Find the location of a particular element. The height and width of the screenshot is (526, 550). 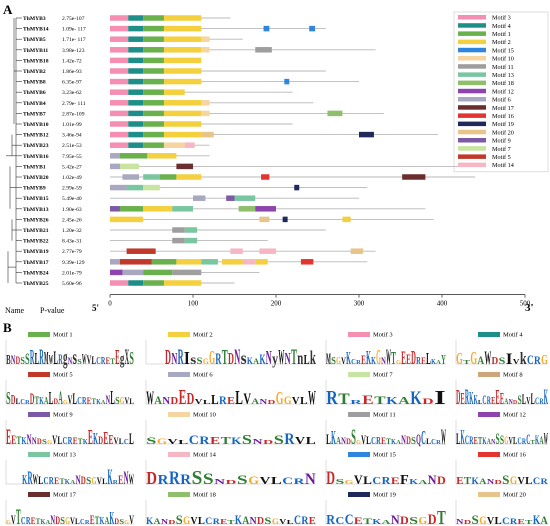

three-prime-marker: 3' is located at coordinates (529, 308).